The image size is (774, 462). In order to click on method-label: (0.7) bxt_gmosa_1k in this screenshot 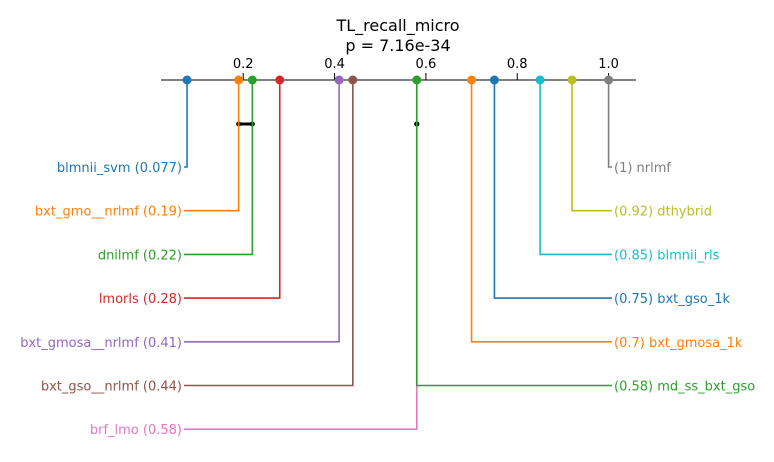, I will do `click(678, 343)`.